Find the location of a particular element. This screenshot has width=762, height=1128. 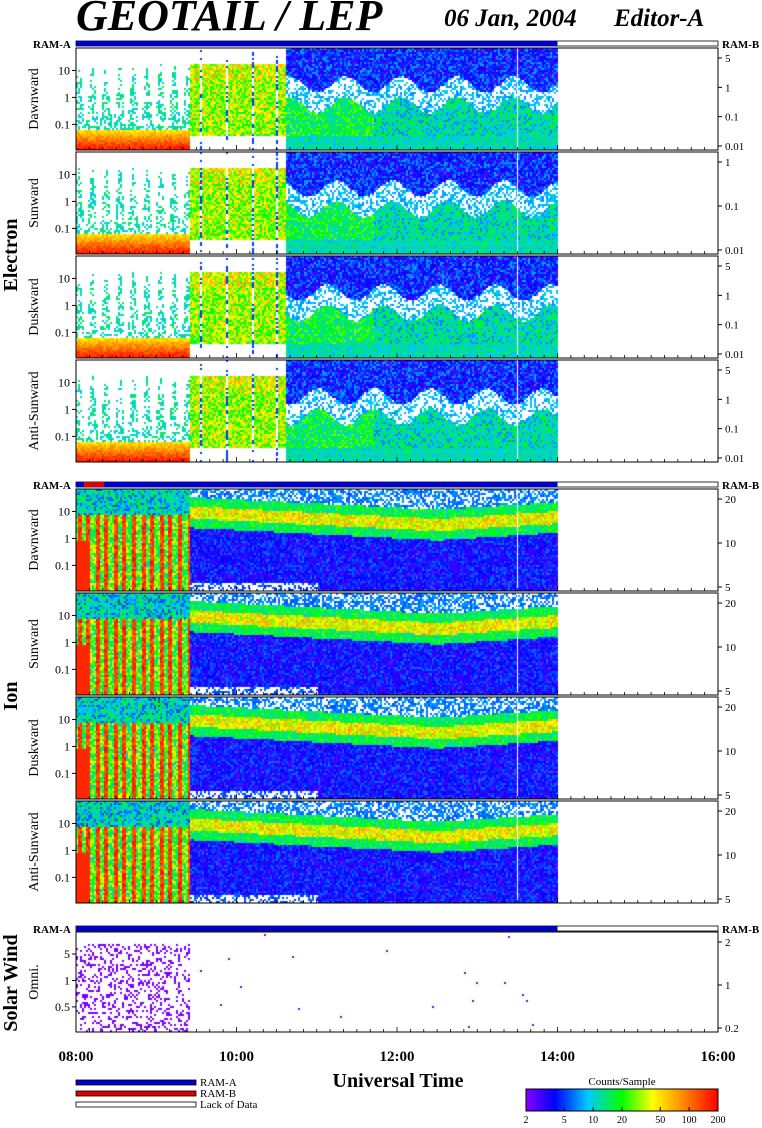

x-tick-label: 08:00 is located at coordinates (76, 1057).